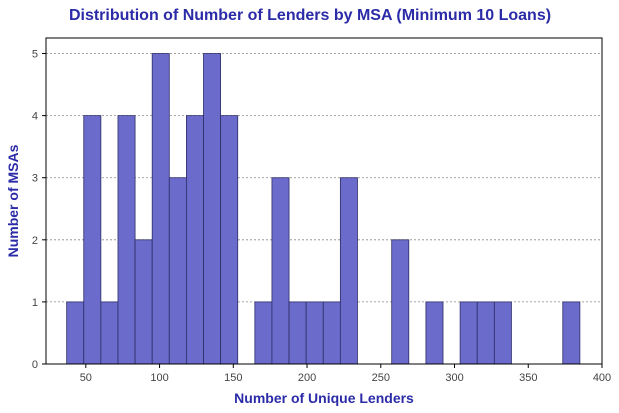 The image size is (619, 413). What do you see at coordinates (86, 378) in the screenshot?
I see `x-tick-label: 50` at bounding box center [86, 378].